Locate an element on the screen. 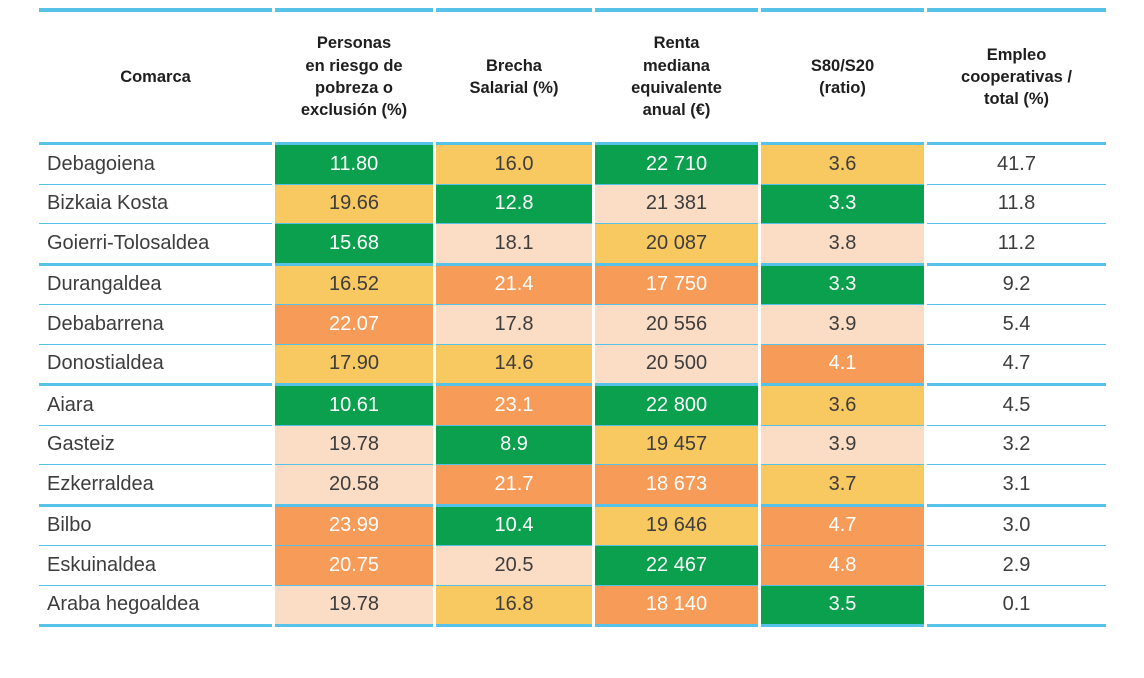 Image resolution: width=1144 pixels, height=678 pixels. table-row: Aiara 10.61 23.1 22 800 3.6 4.5 is located at coordinates (572, 406).